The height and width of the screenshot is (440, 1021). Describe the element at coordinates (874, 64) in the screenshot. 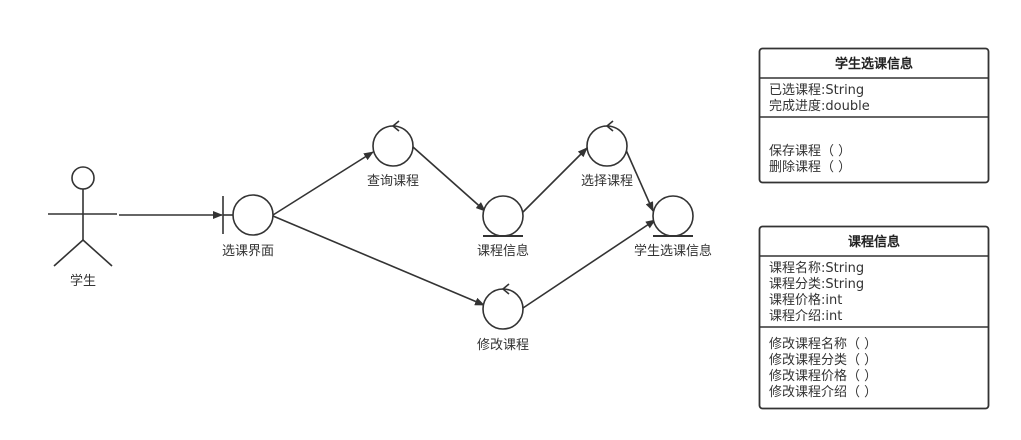

I see `class-title: 学生选课信息` at that location.